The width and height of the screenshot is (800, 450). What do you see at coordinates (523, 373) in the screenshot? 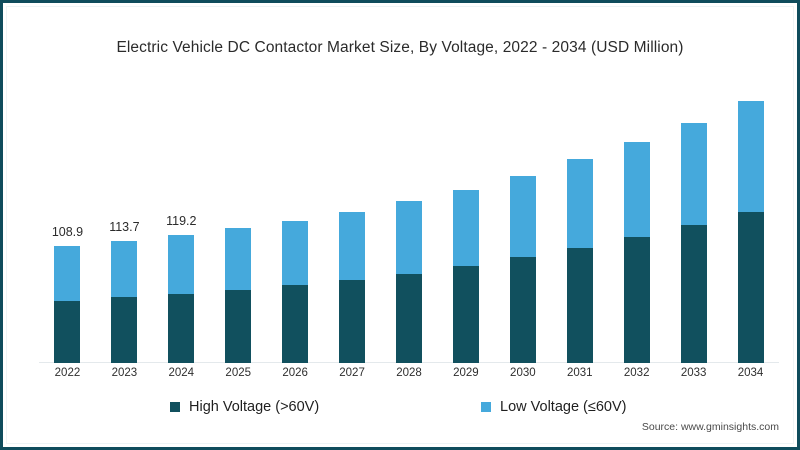
I see `x-axis-tick-2030: 2030` at bounding box center [523, 373].